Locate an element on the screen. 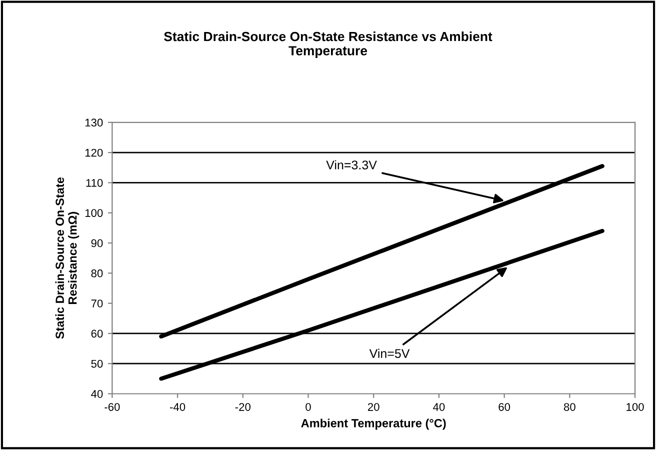  y-tick-label: 60 is located at coordinates (97, 334).